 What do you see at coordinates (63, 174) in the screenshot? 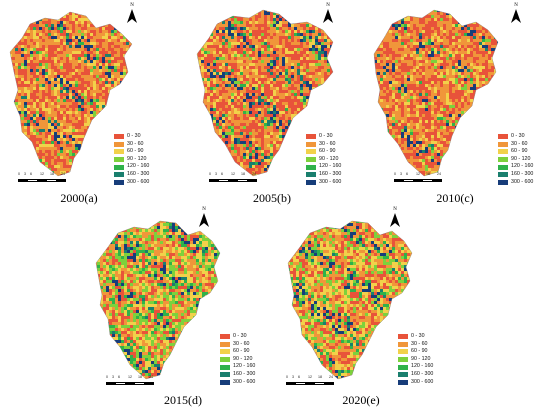
I see `scale-tick-label: 24` at bounding box center [63, 174].